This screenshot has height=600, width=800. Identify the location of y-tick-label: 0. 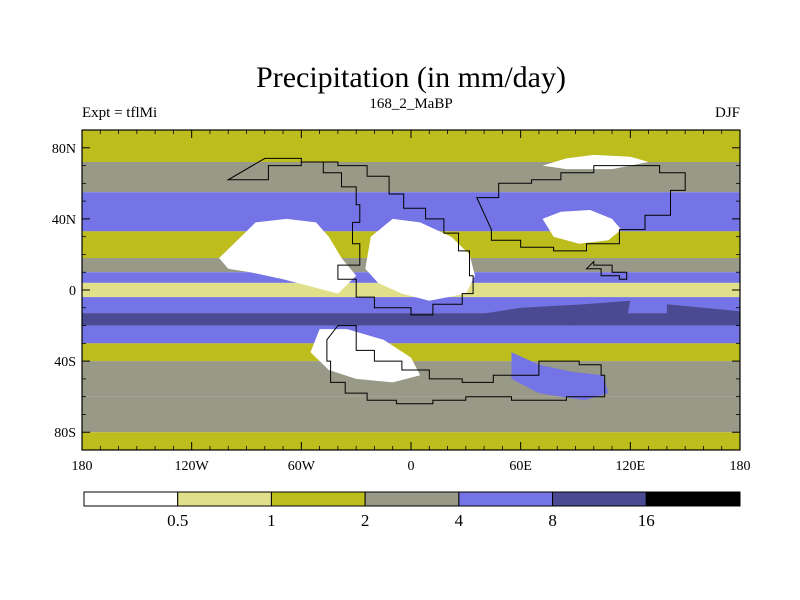
(72, 291).